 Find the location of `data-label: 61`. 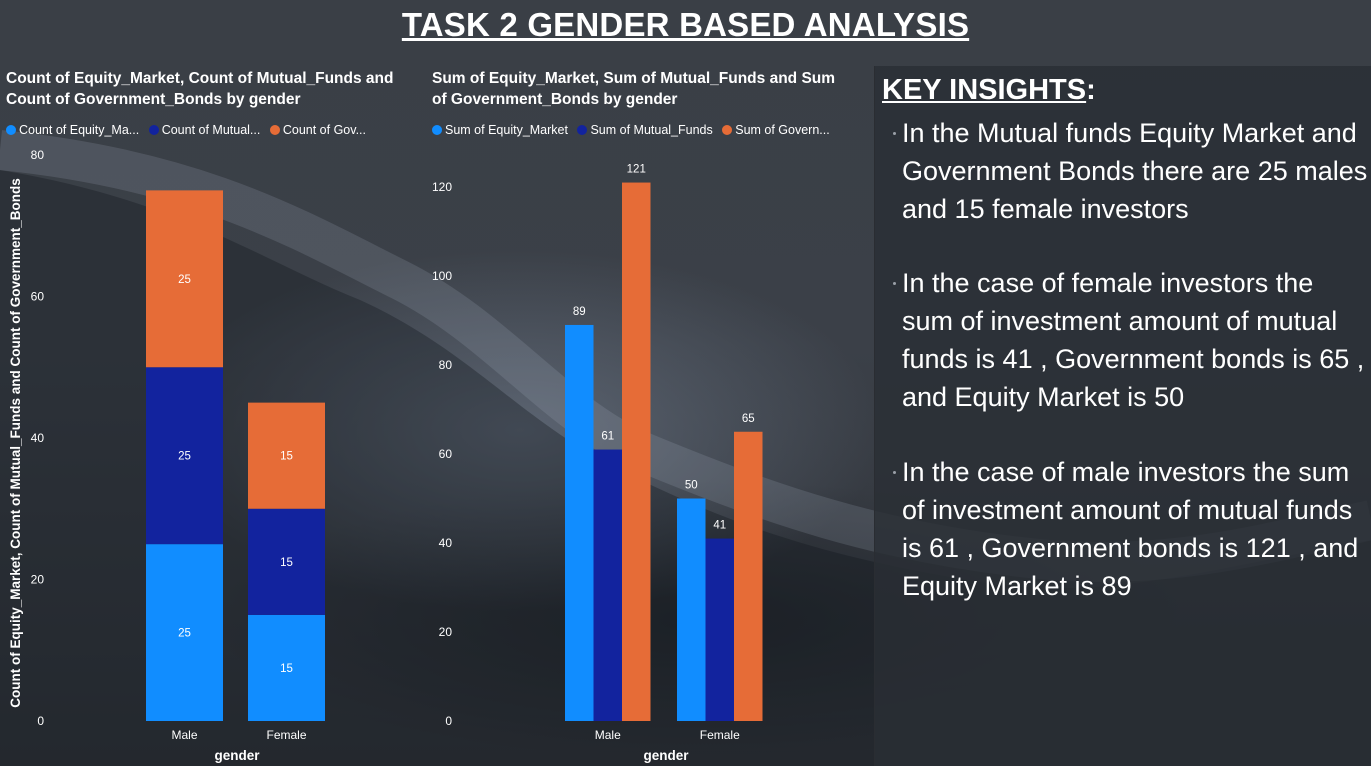

data-label: 61 is located at coordinates (607, 437).